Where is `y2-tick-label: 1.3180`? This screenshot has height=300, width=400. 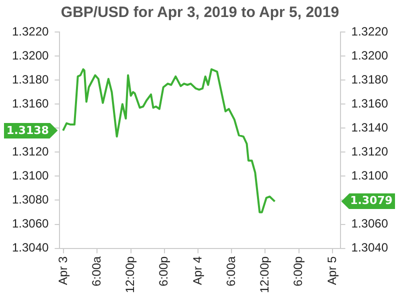 y2-tick-label: 1.3180 is located at coordinates (369, 79).